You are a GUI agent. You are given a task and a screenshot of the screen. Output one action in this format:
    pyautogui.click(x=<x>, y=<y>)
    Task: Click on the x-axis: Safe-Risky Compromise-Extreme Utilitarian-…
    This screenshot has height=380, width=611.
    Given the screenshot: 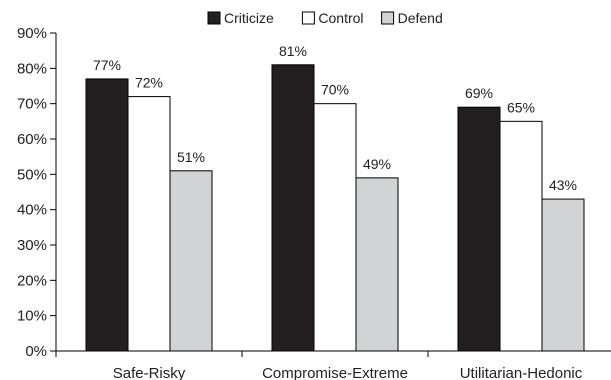 What is the action you would take?
    pyautogui.click(x=333, y=365)
    